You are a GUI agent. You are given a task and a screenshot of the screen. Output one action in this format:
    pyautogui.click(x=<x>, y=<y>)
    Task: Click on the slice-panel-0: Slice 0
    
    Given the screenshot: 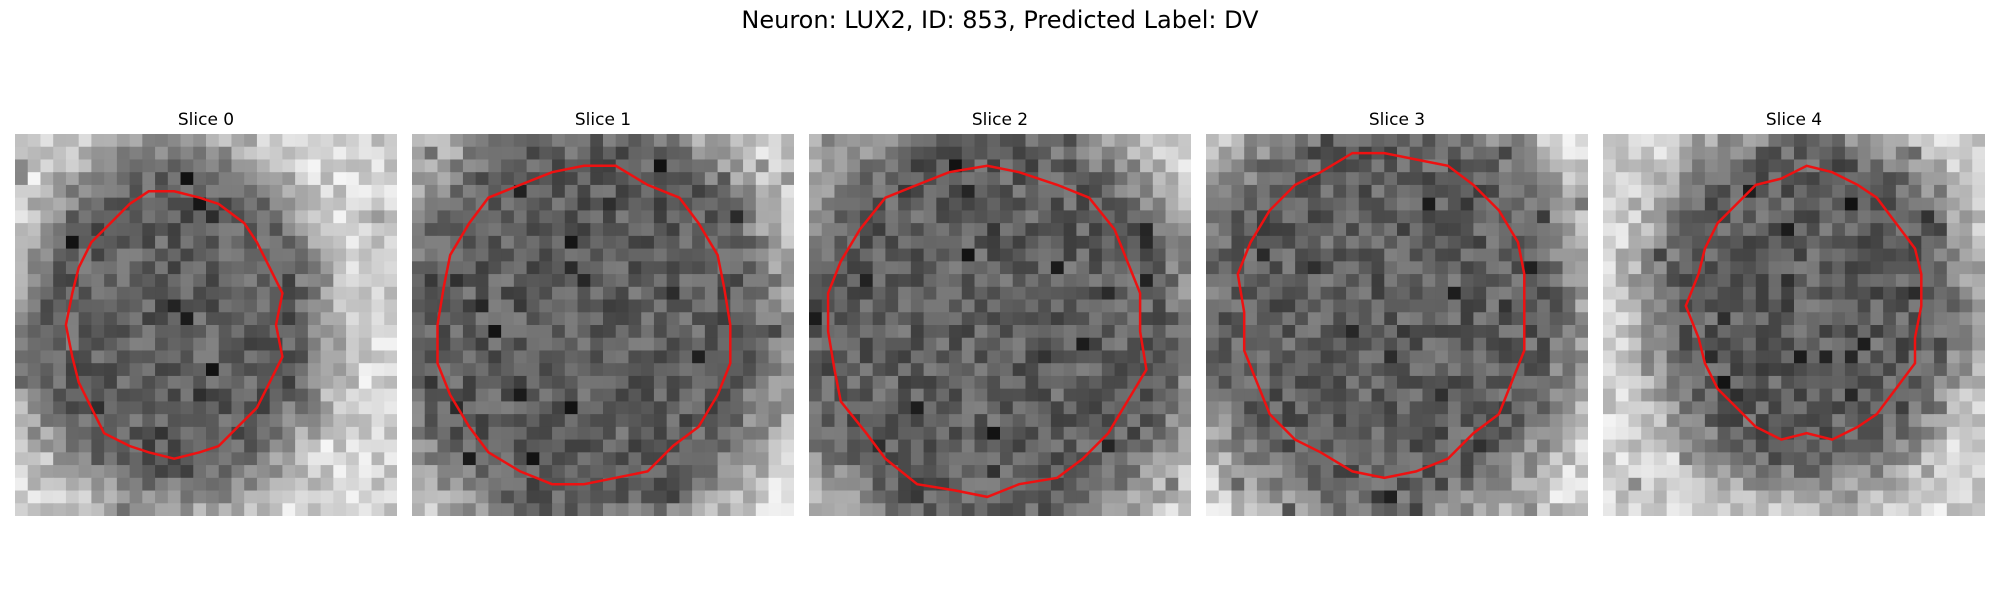 What is the action you would take?
    pyautogui.click(x=206, y=312)
    